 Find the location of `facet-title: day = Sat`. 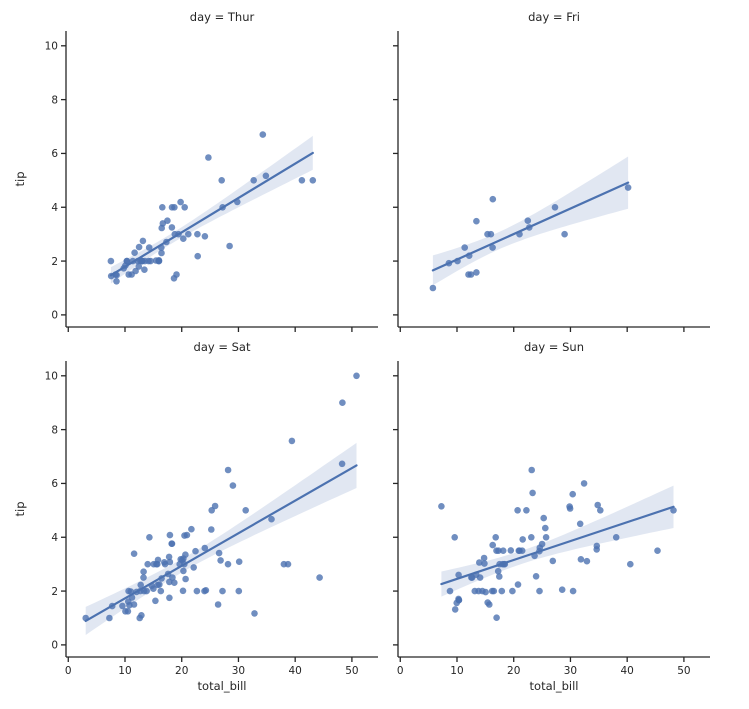

facet-title: day = Sat is located at coordinates (222, 347).